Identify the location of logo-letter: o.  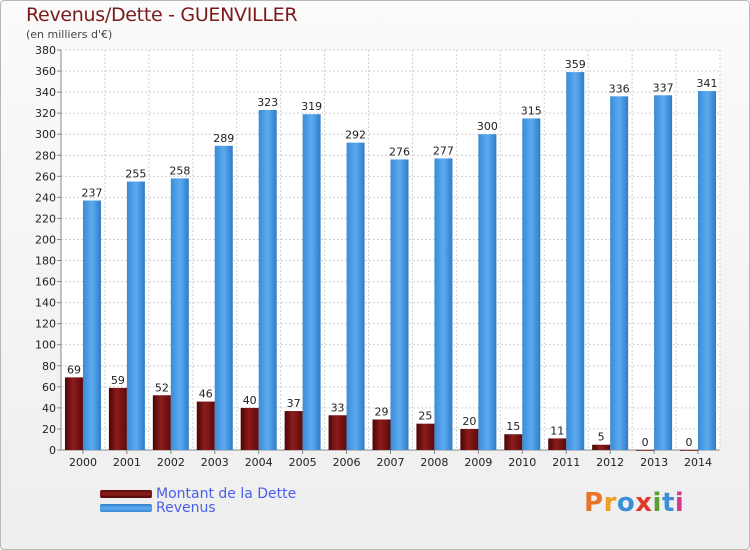
(626, 503).